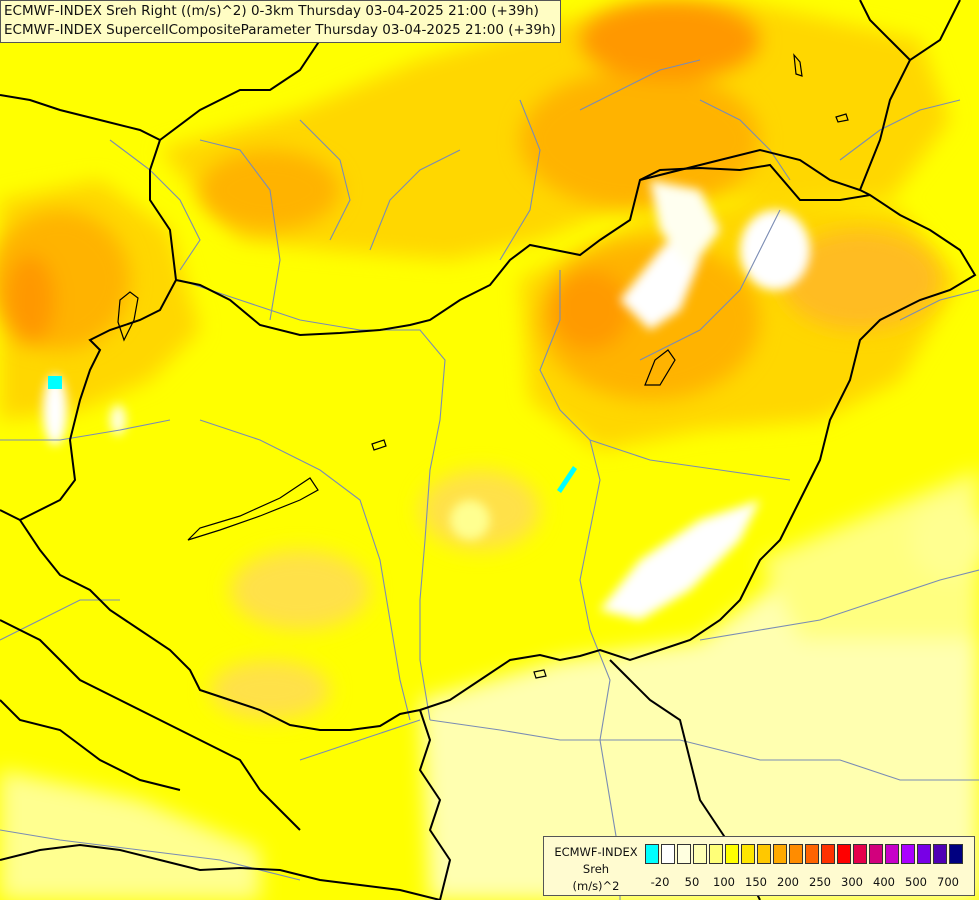 The image size is (979, 900). I want to click on legend-tick-label: 400, so click(884, 882).